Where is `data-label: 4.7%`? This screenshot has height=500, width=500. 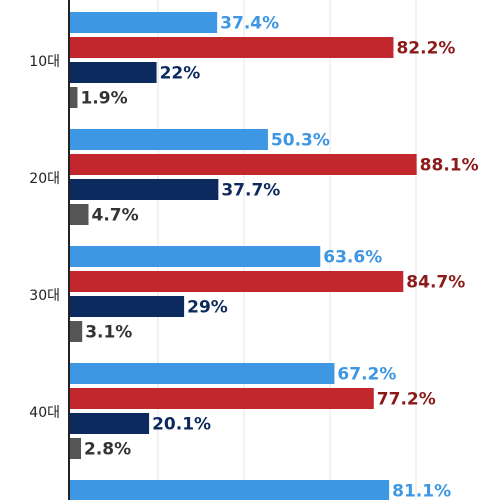 data-label: 4.7% is located at coordinates (114, 216).